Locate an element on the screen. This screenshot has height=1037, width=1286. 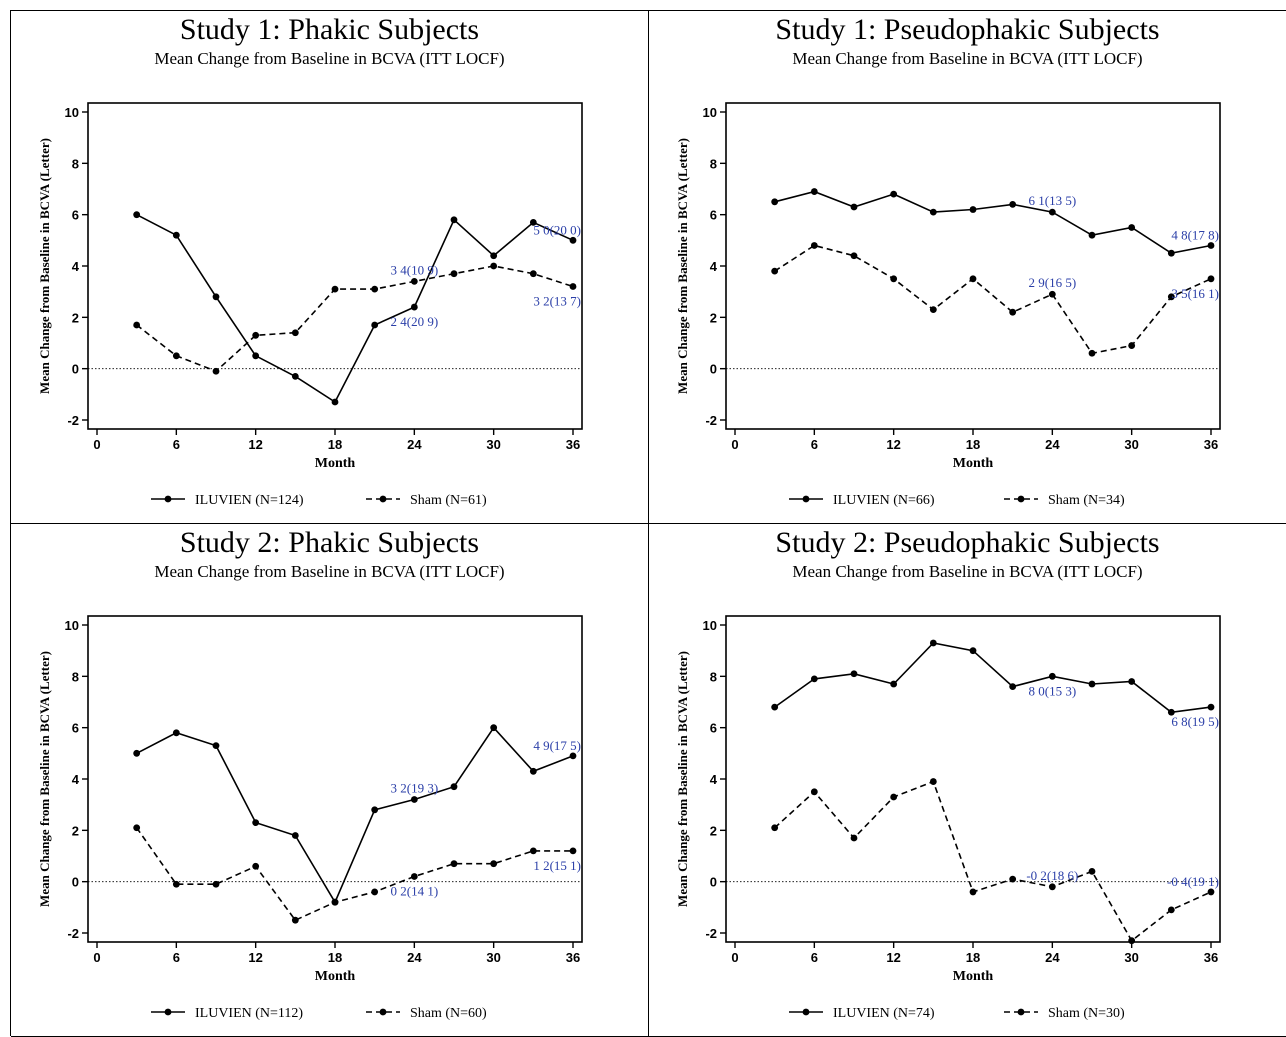
x-tick-label: 24 is located at coordinates (414, 957).